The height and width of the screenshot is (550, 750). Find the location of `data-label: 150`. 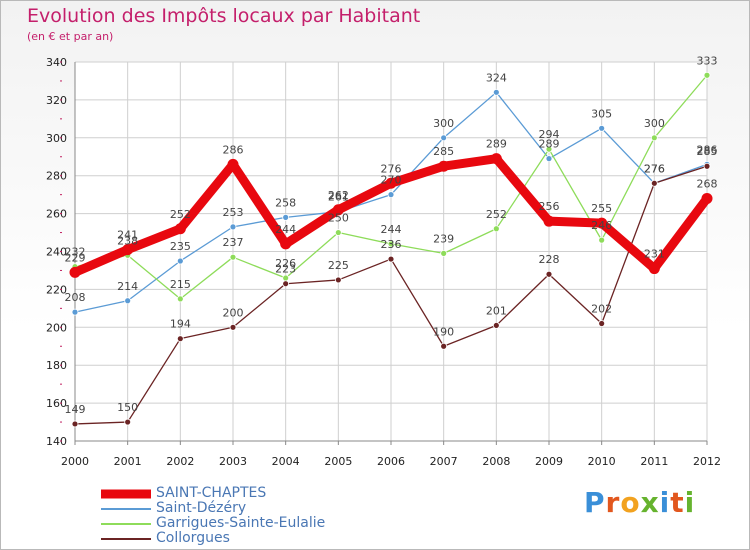

data-label: 150 is located at coordinates (127, 407).